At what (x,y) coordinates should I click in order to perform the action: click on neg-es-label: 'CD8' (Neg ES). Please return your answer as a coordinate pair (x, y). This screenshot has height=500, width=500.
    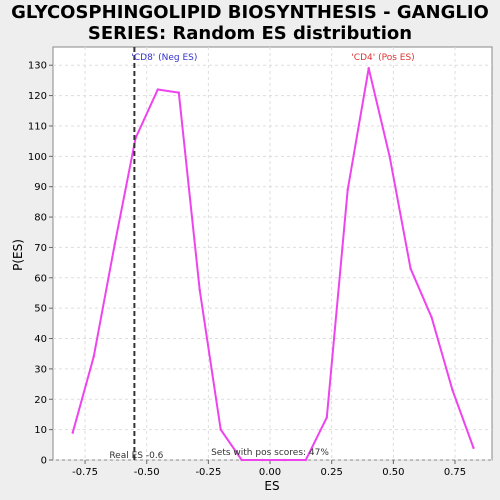
    Looking at the image, I should click on (164, 58).